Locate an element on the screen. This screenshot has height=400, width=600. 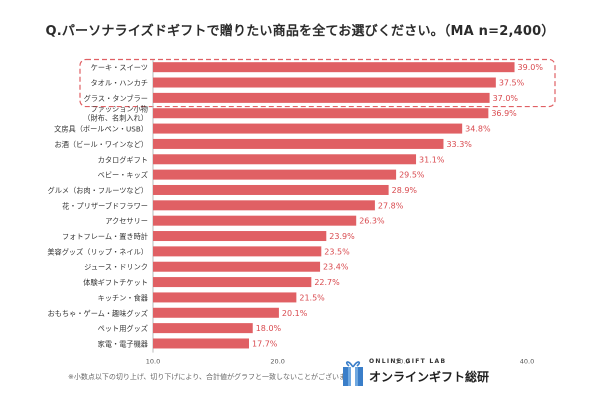
highlight-box is located at coordinates (317, 83).